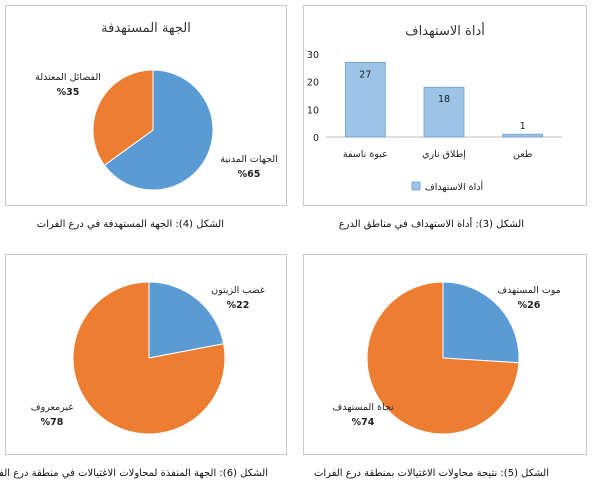  Describe the element at coordinates (146, 28) in the screenshot. I see `chart-title: الجهة المستهدفة` at that location.